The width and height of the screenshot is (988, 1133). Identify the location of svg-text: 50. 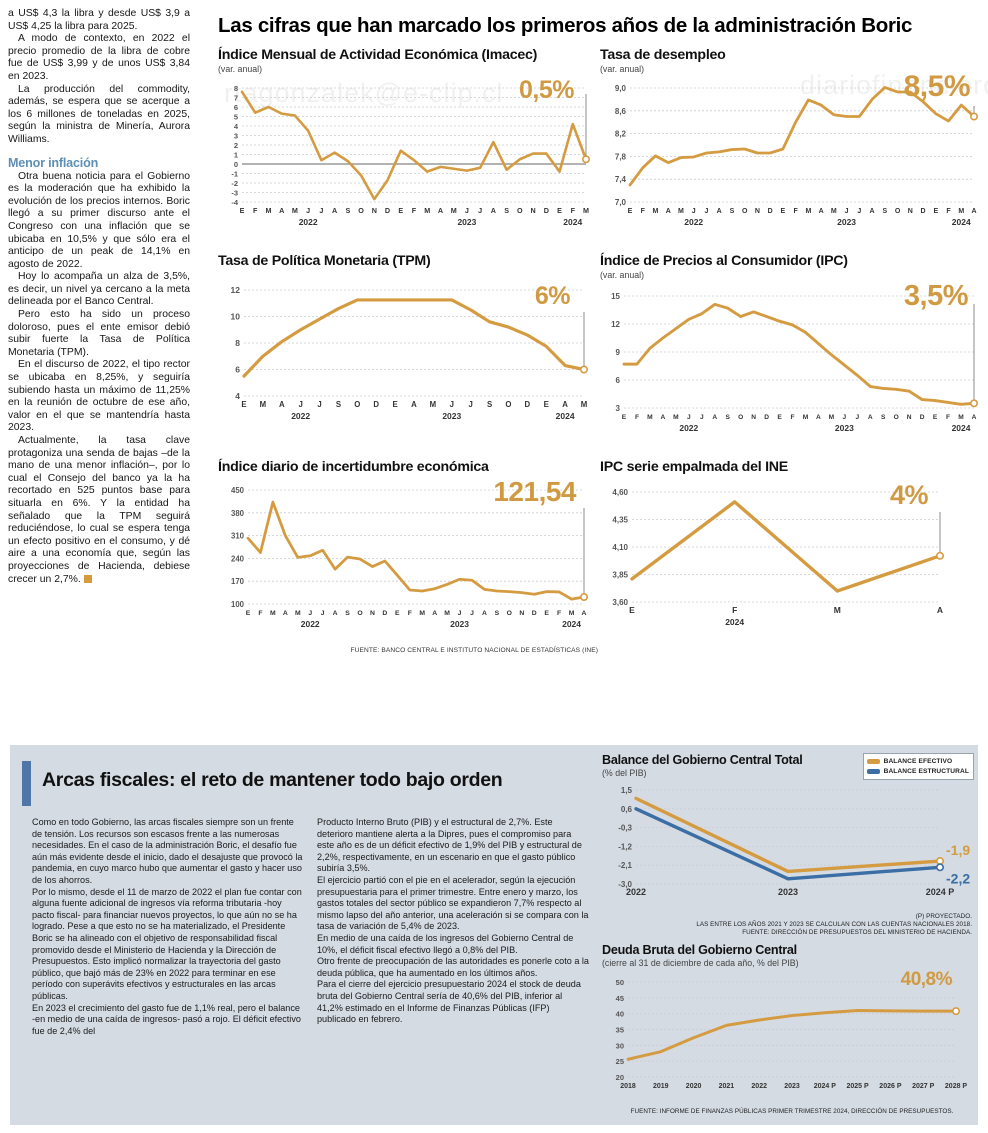
(620, 982).